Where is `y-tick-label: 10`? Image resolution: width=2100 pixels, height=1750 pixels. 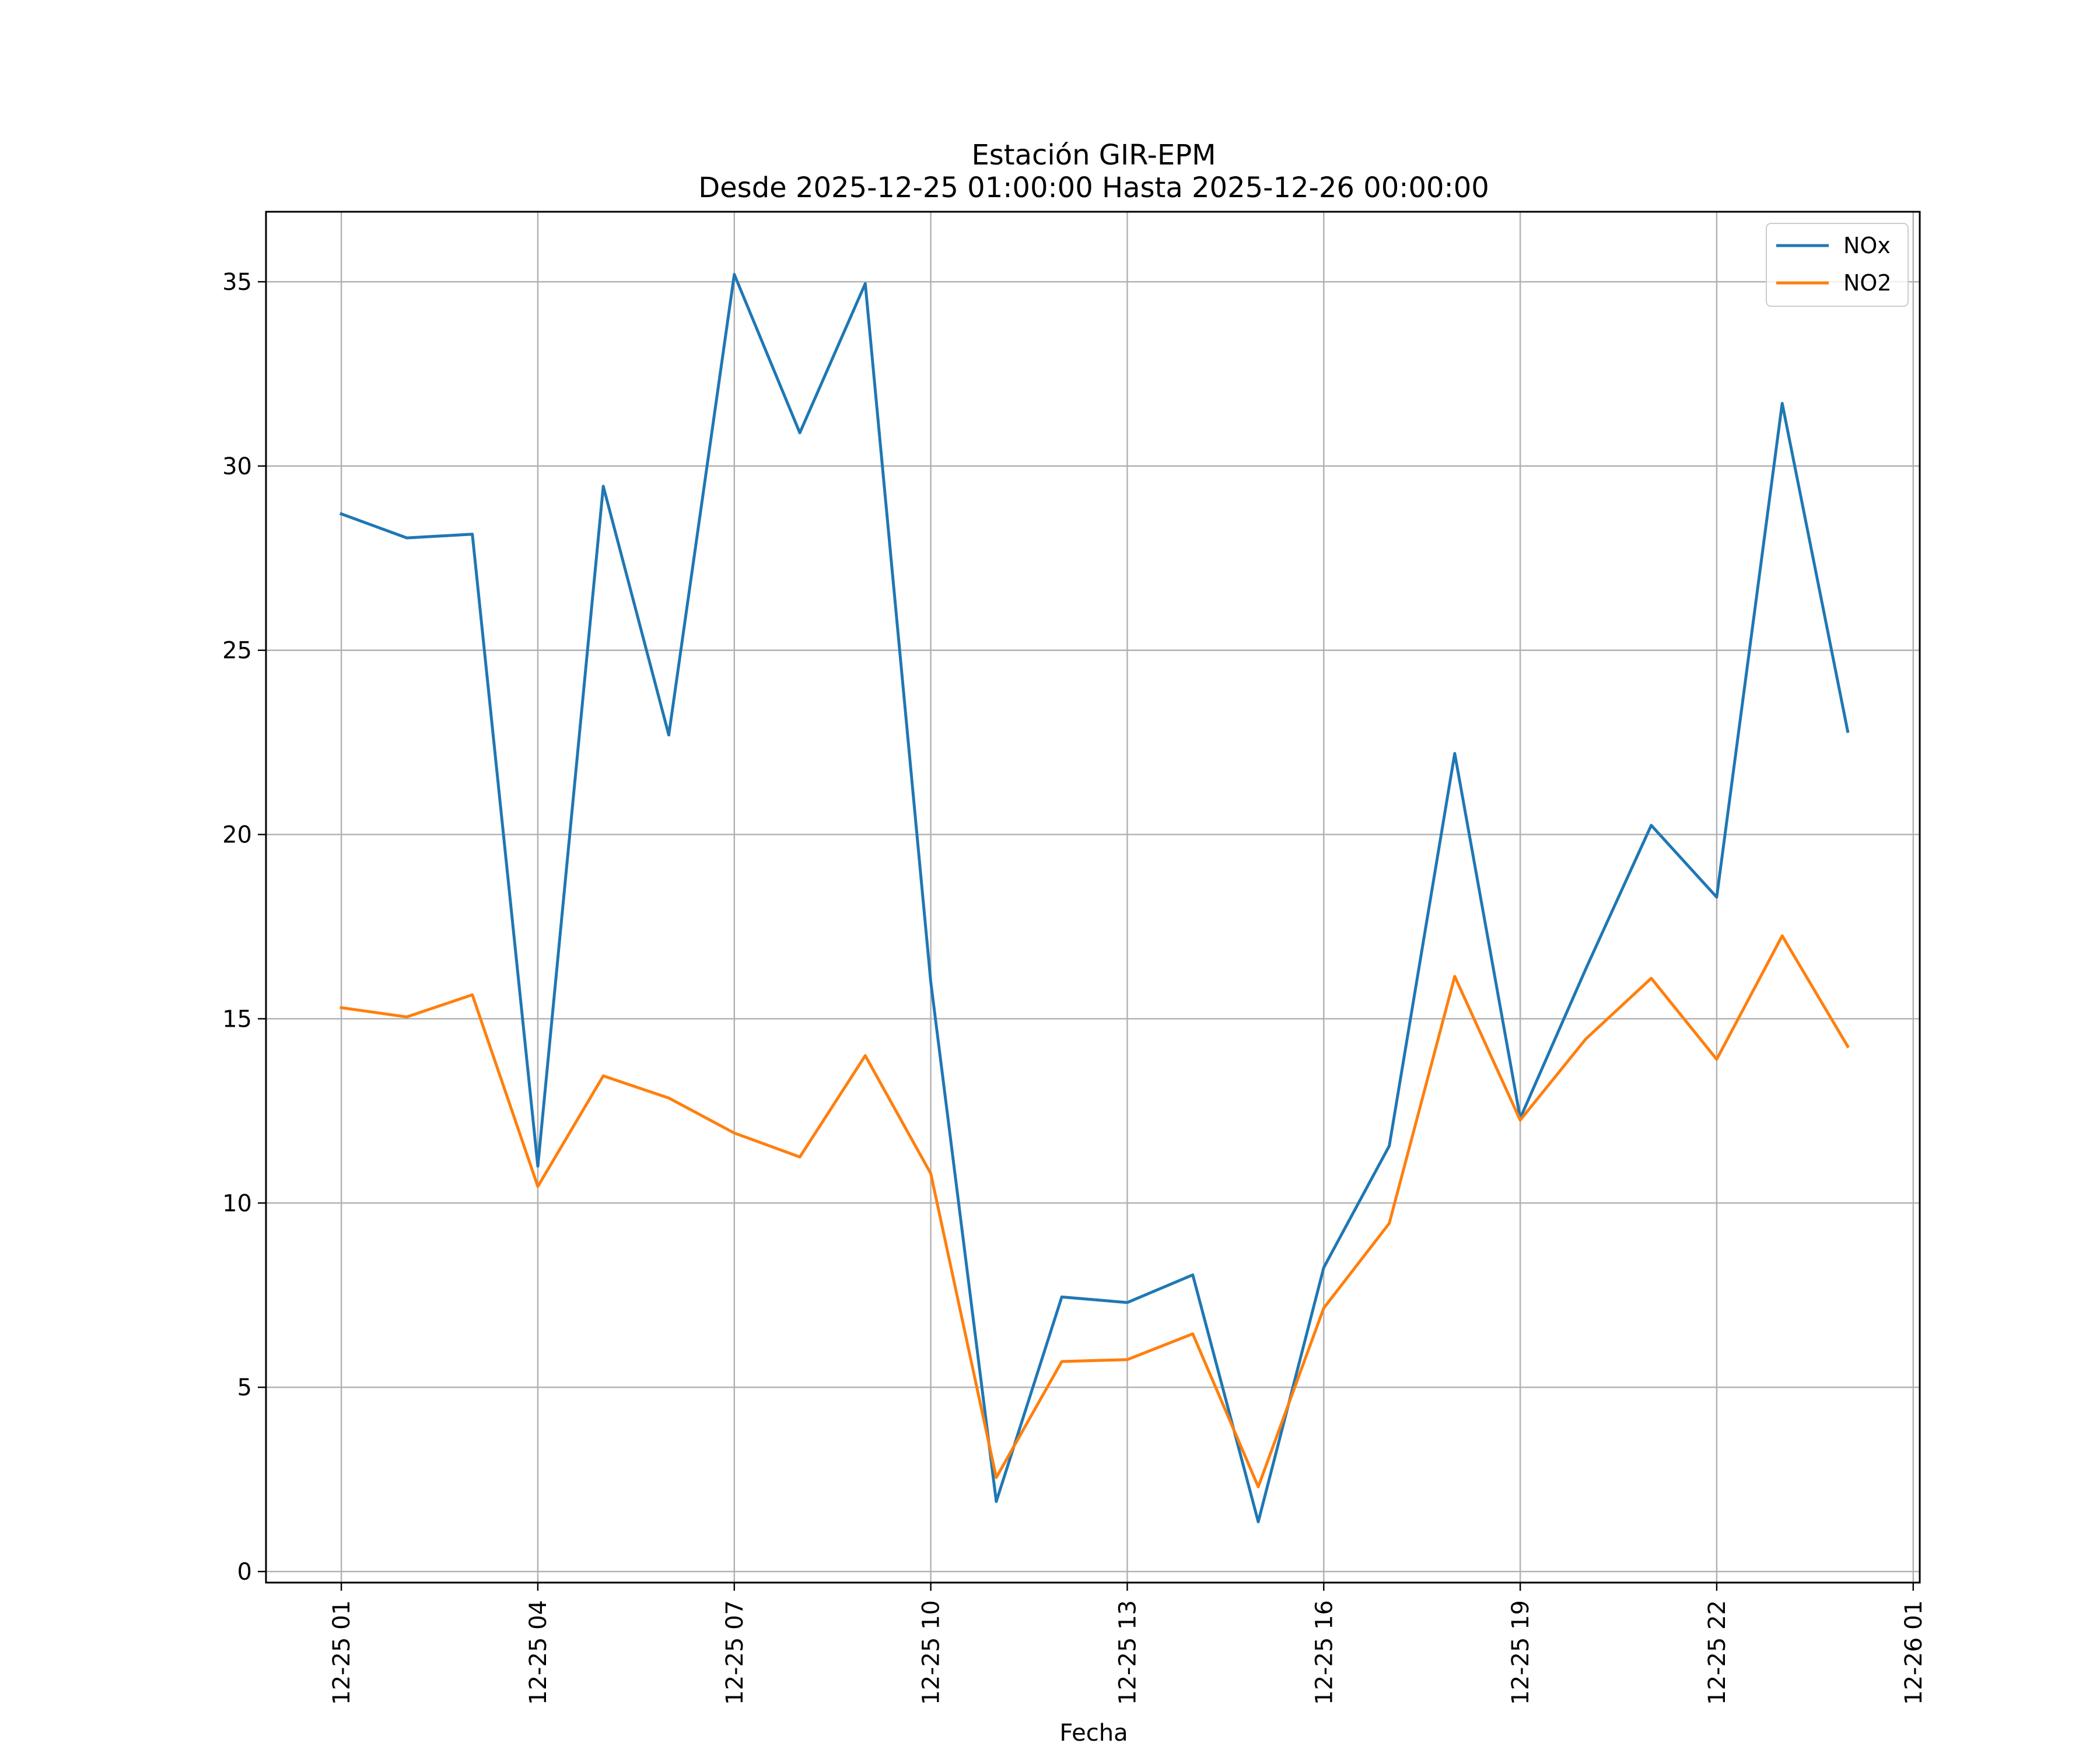
y-tick-label: 10 is located at coordinates (237, 1203).